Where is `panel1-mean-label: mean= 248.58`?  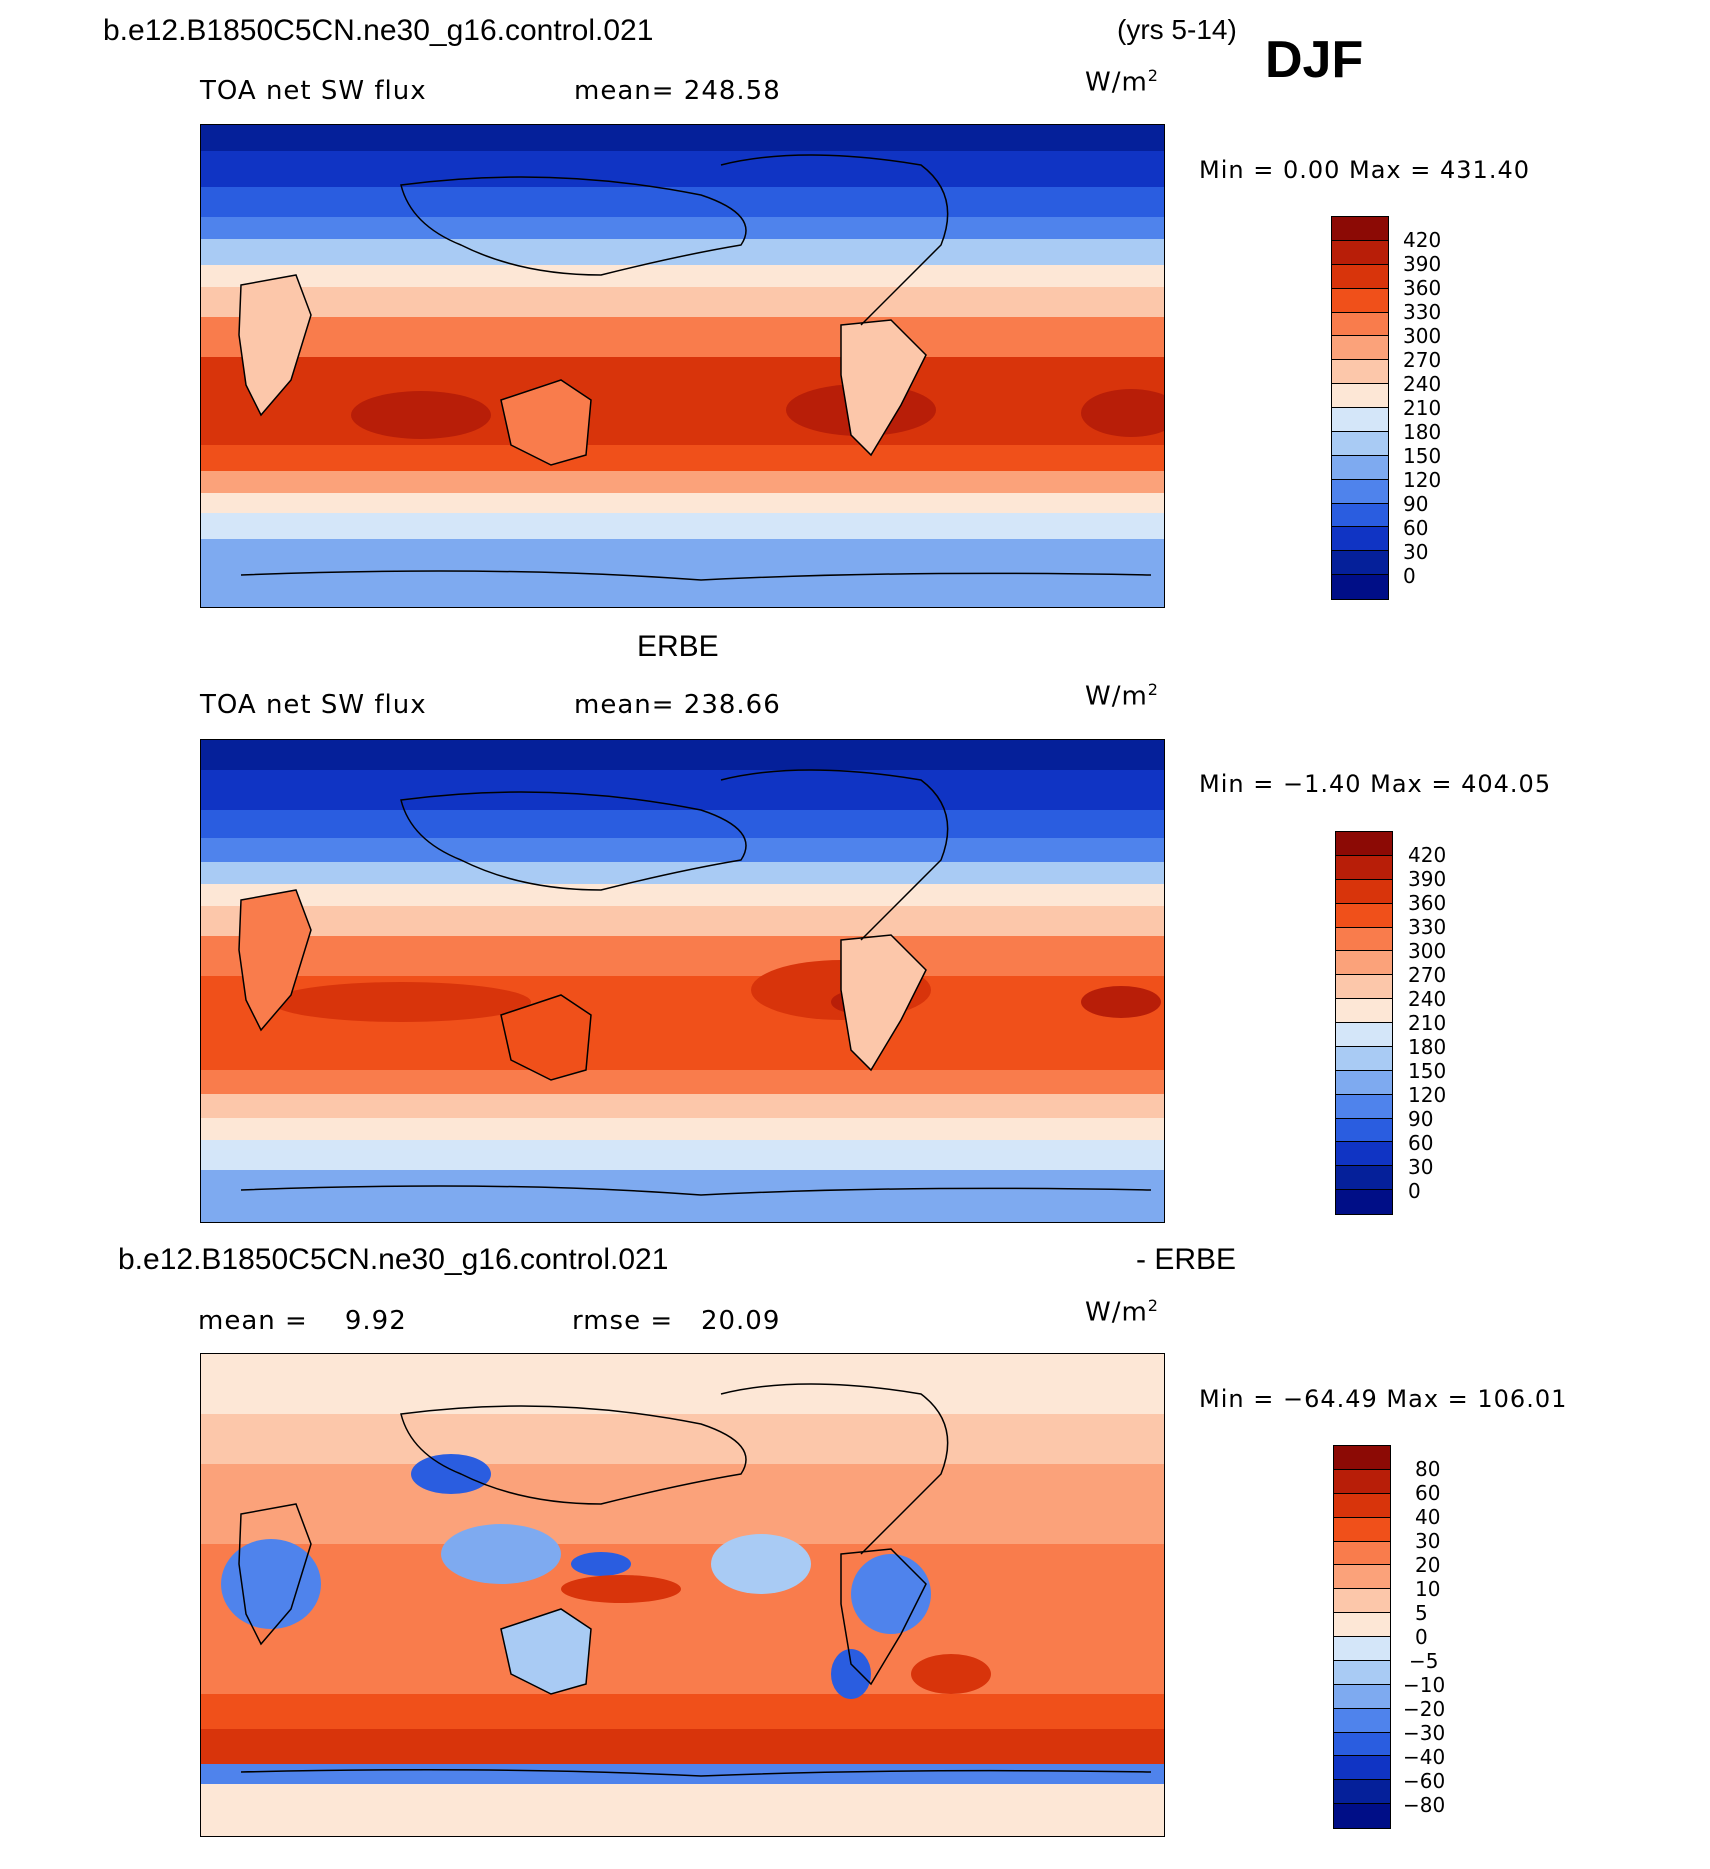 panel1-mean-label: mean= 248.58 is located at coordinates (677, 91).